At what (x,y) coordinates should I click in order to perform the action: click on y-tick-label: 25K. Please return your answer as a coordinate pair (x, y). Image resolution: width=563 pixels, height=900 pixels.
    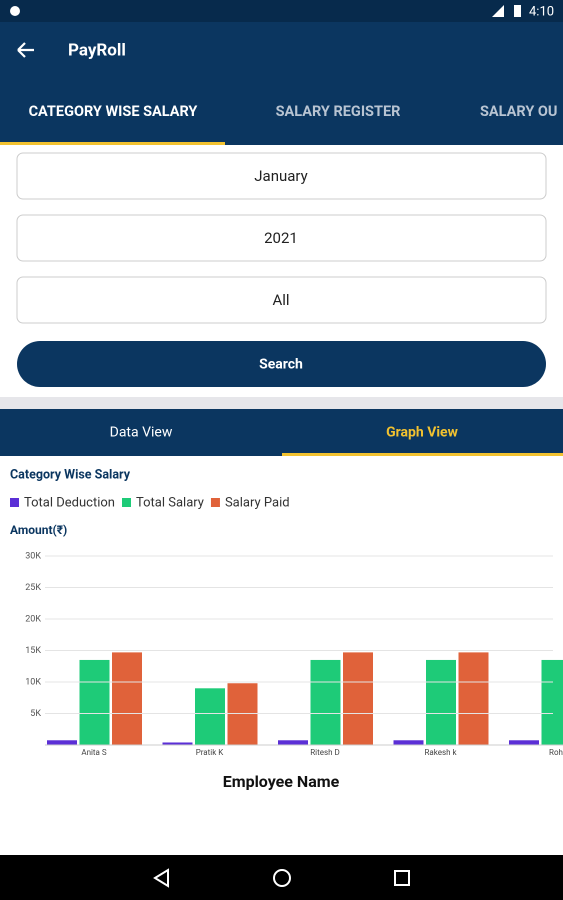
    Looking at the image, I should click on (33, 588).